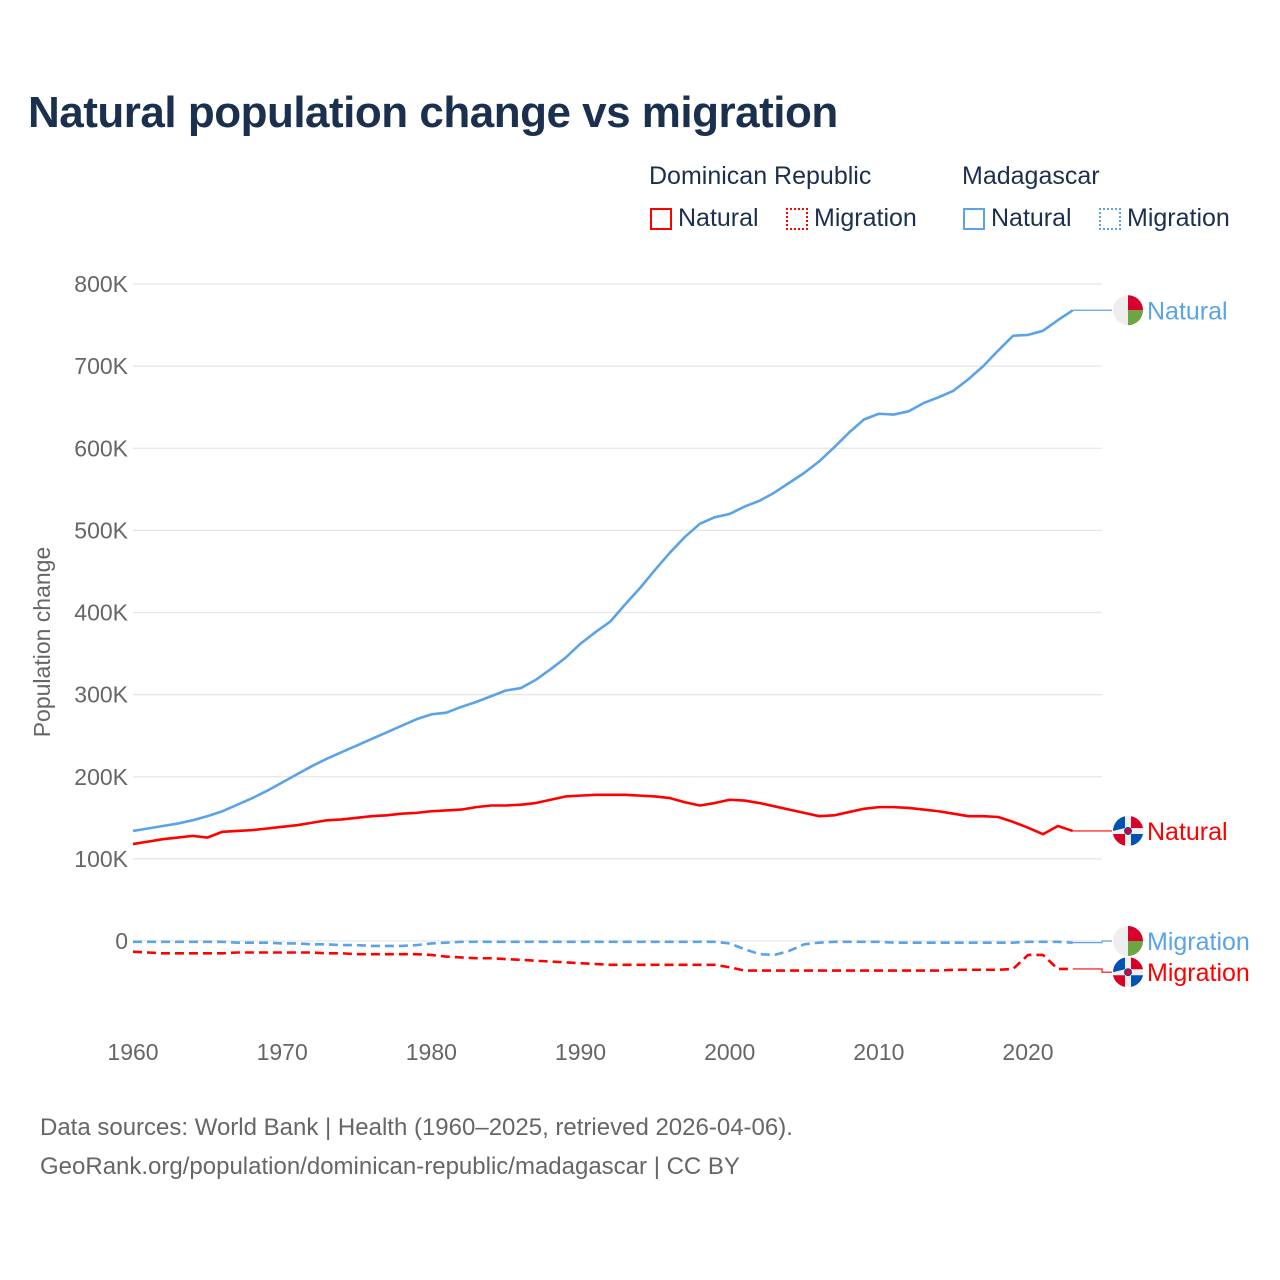 Image resolution: width=1280 pixels, height=1280 pixels. I want to click on x-tick-label: 1960, so click(132, 1052).